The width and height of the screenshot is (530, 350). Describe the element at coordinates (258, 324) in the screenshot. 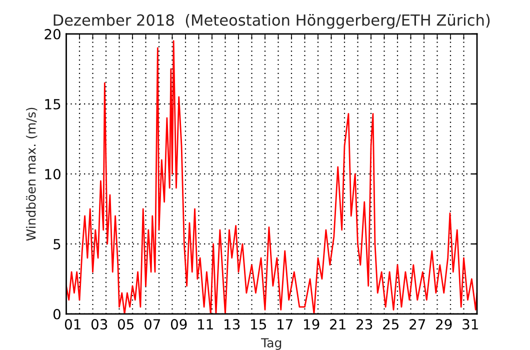

I see `x-tick-label: 15` at that location.